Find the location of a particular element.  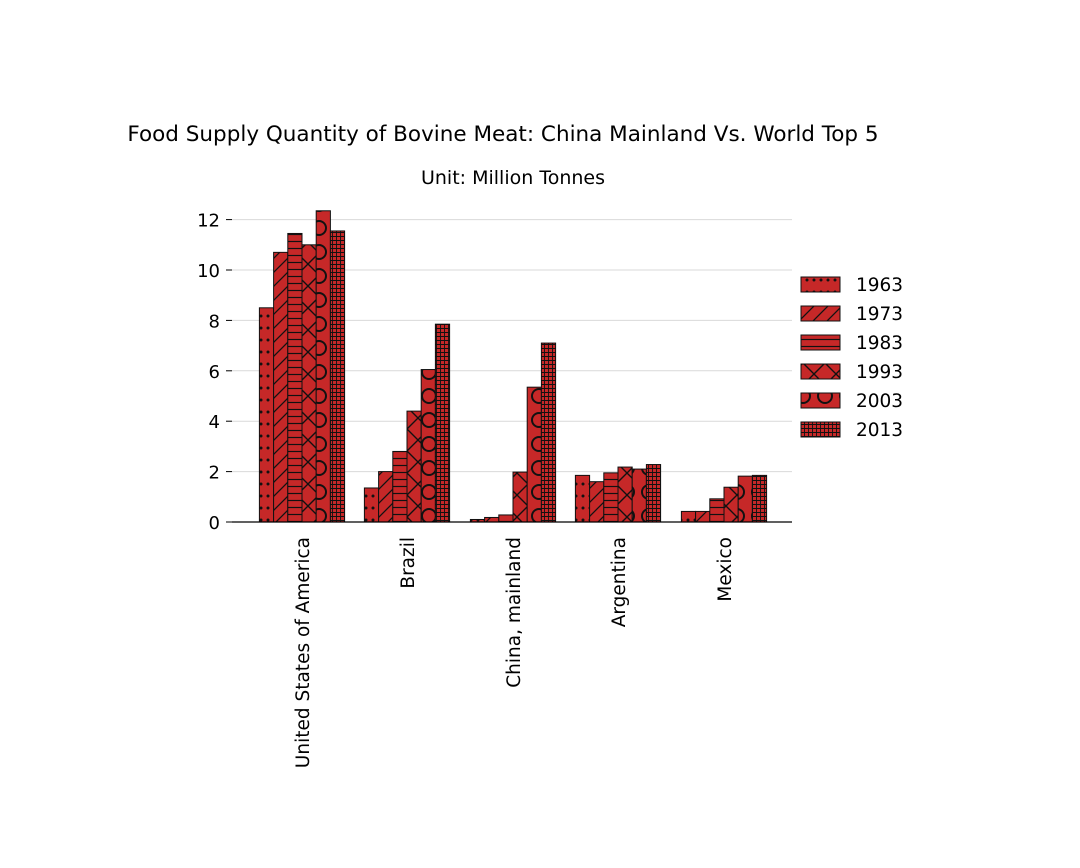

legend-swatch-2003 is located at coordinates (820, 400).